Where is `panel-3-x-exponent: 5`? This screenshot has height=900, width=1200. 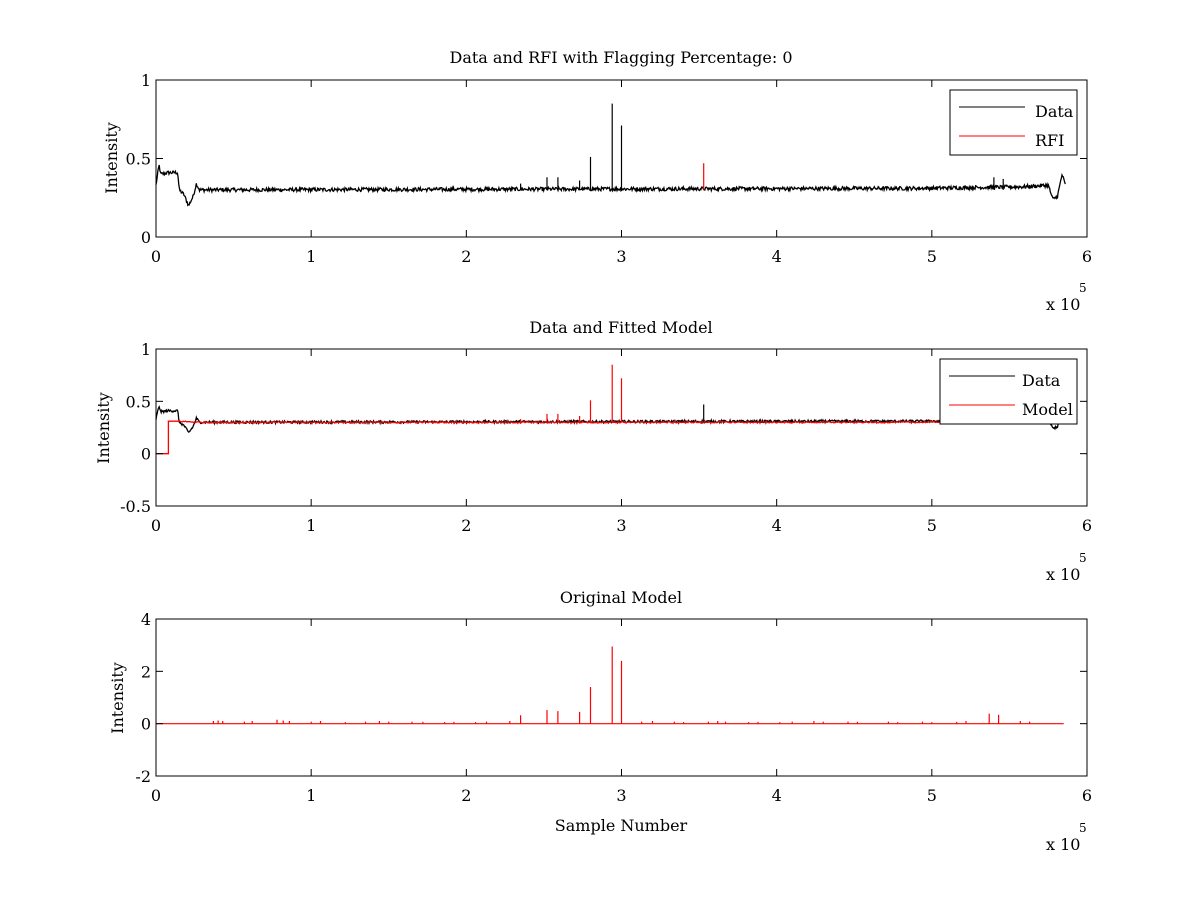
panel-3-x-exponent: 5 is located at coordinates (1083, 828).